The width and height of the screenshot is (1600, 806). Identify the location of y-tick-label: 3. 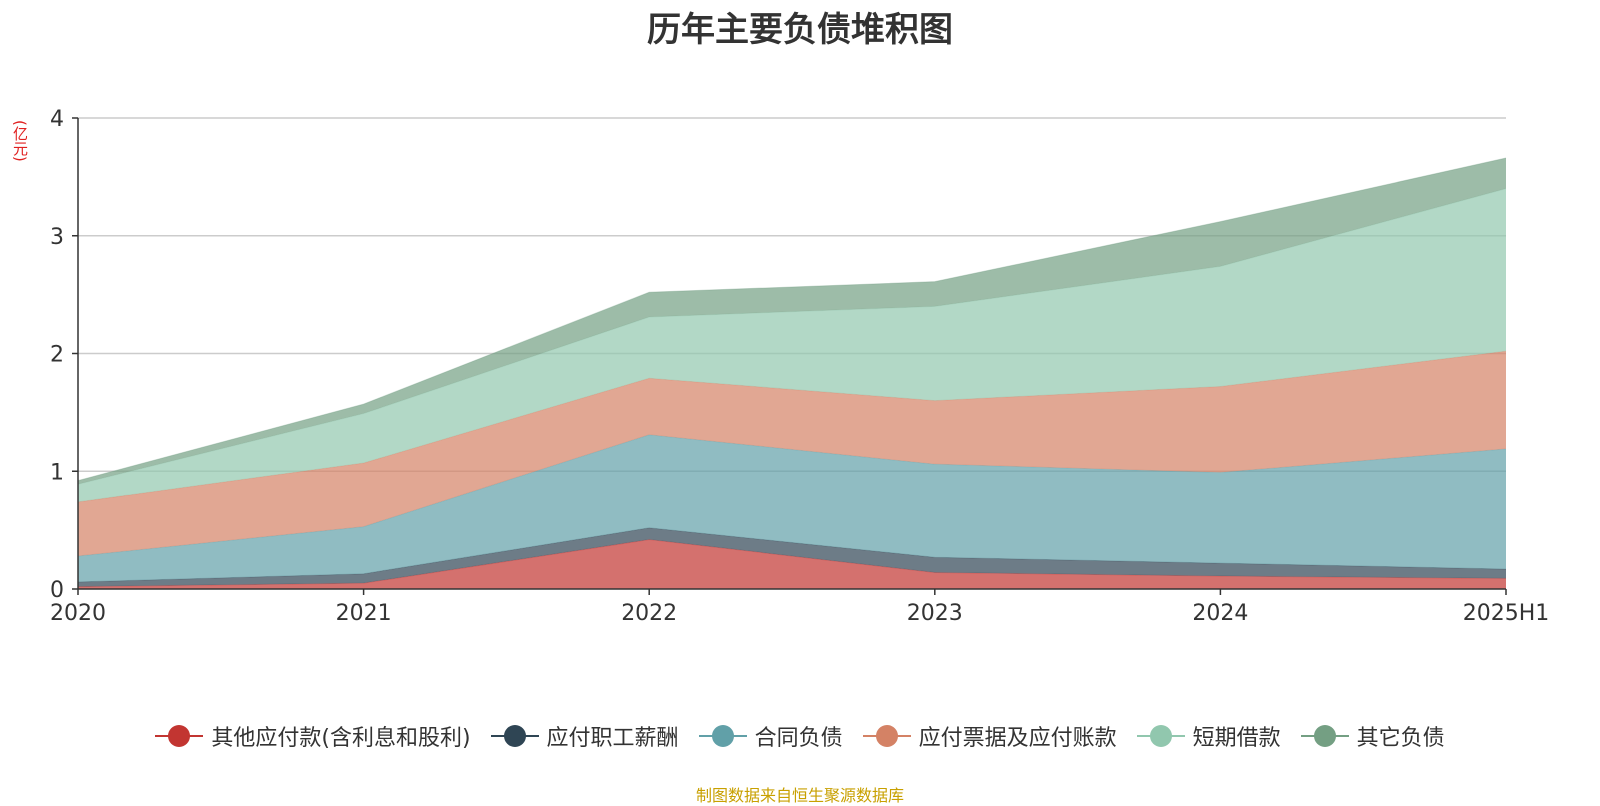
(57, 237).